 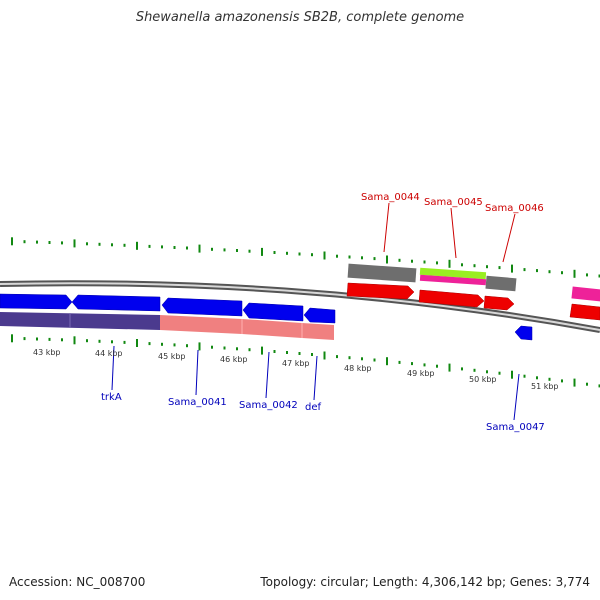 I want to click on backbone-highlight, so click(x=300, y=306).